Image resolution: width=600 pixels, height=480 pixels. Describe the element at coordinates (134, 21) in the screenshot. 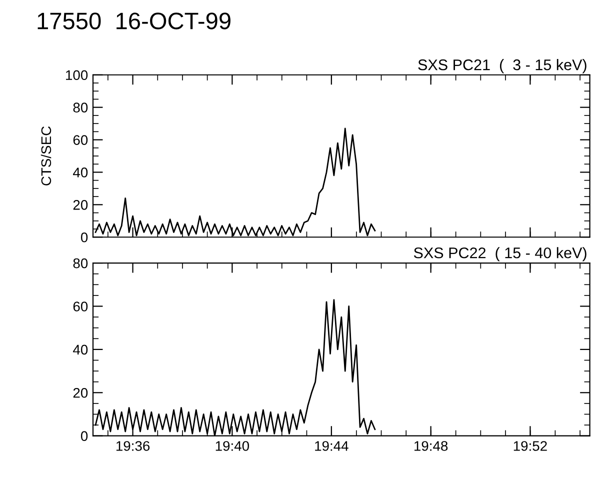

I see `chart-title: 17550 16-OCT-99` at that location.